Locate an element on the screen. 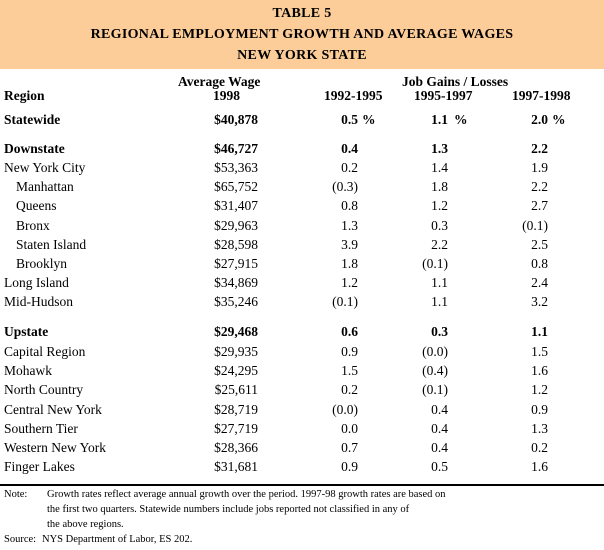 This screenshot has width=604, height=550. wage-cell: $40,878 is located at coordinates (236, 119).